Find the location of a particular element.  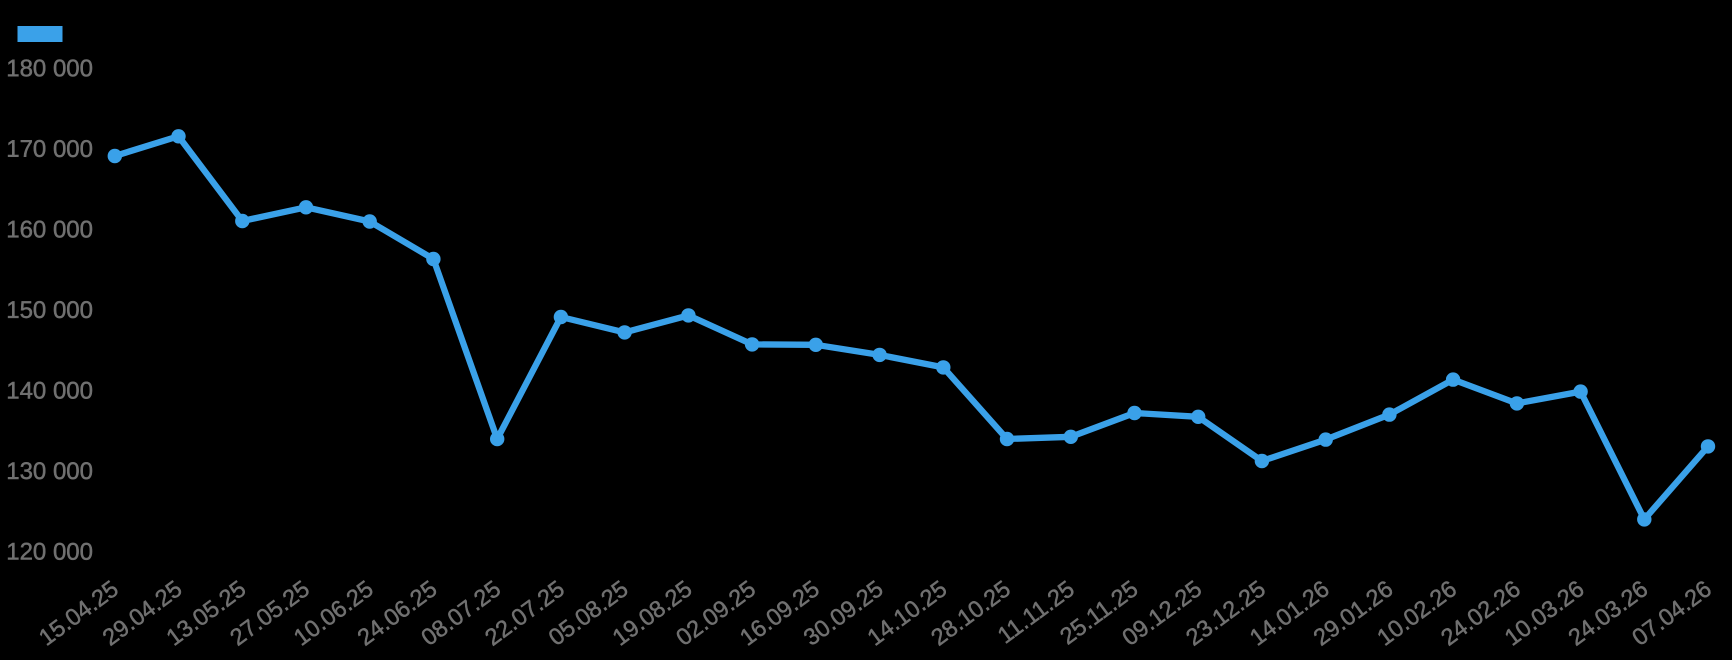

svg-text: 150 000 is located at coordinates (49, 310).